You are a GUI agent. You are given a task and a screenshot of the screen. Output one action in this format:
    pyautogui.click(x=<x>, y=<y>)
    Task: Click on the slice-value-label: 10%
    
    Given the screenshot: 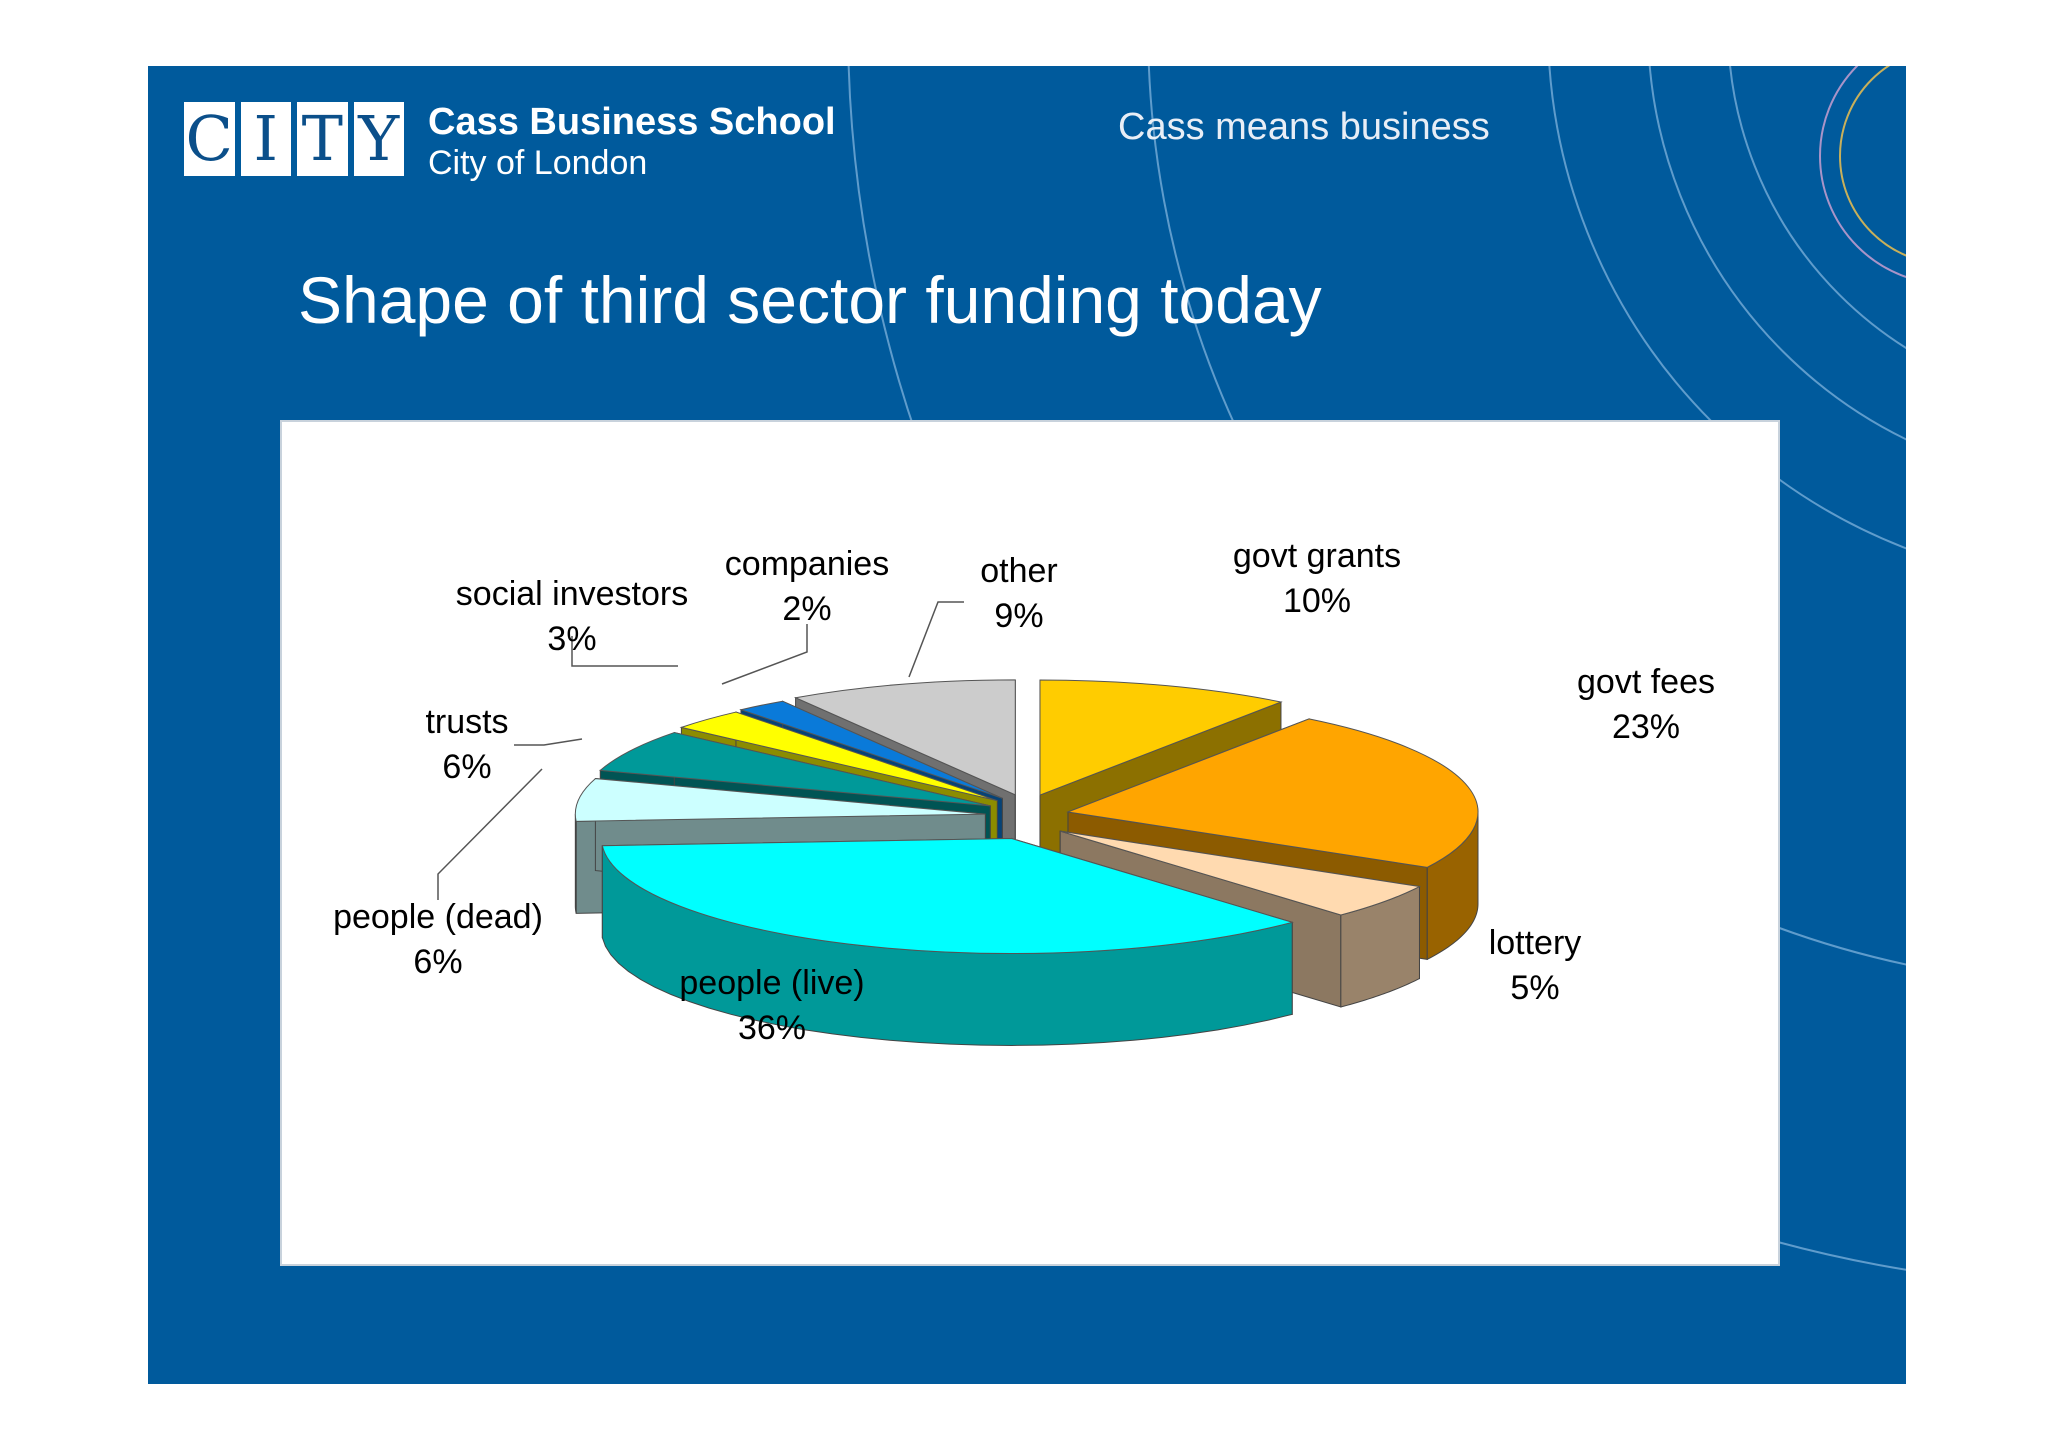 What is the action you would take?
    pyautogui.click(x=1317, y=601)
    